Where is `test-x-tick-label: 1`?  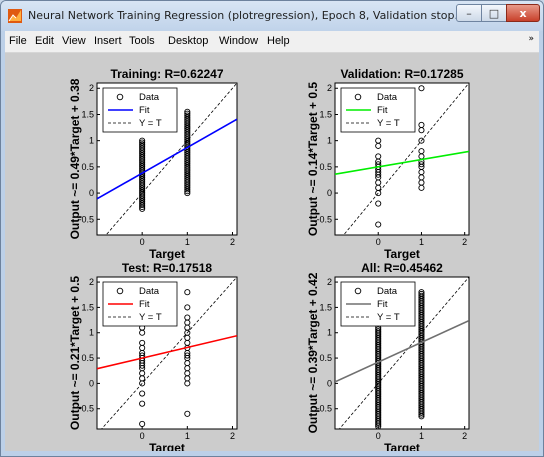
test-x-tick-label: 1 is located at coordinates (187, 436).